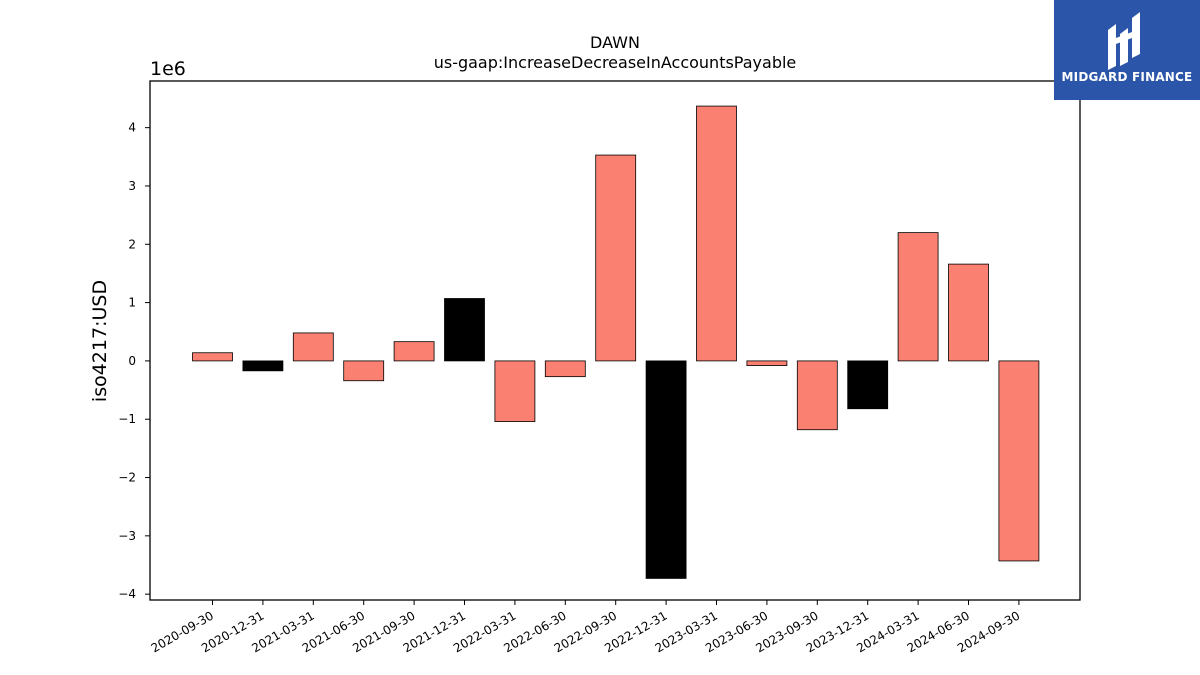  Describe the element at coordinates (127, 419) in the screenshot. I see `y-tick-label: −1` at that location.